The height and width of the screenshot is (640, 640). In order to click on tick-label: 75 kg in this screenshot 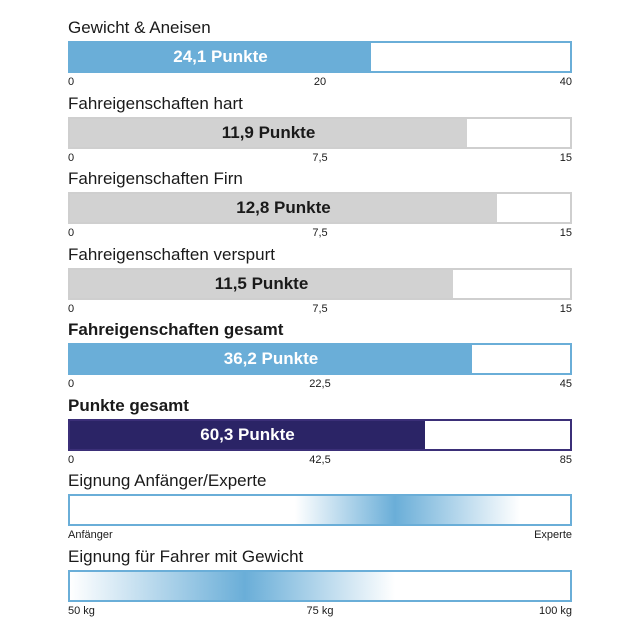, I will do `click(320, 610)`.